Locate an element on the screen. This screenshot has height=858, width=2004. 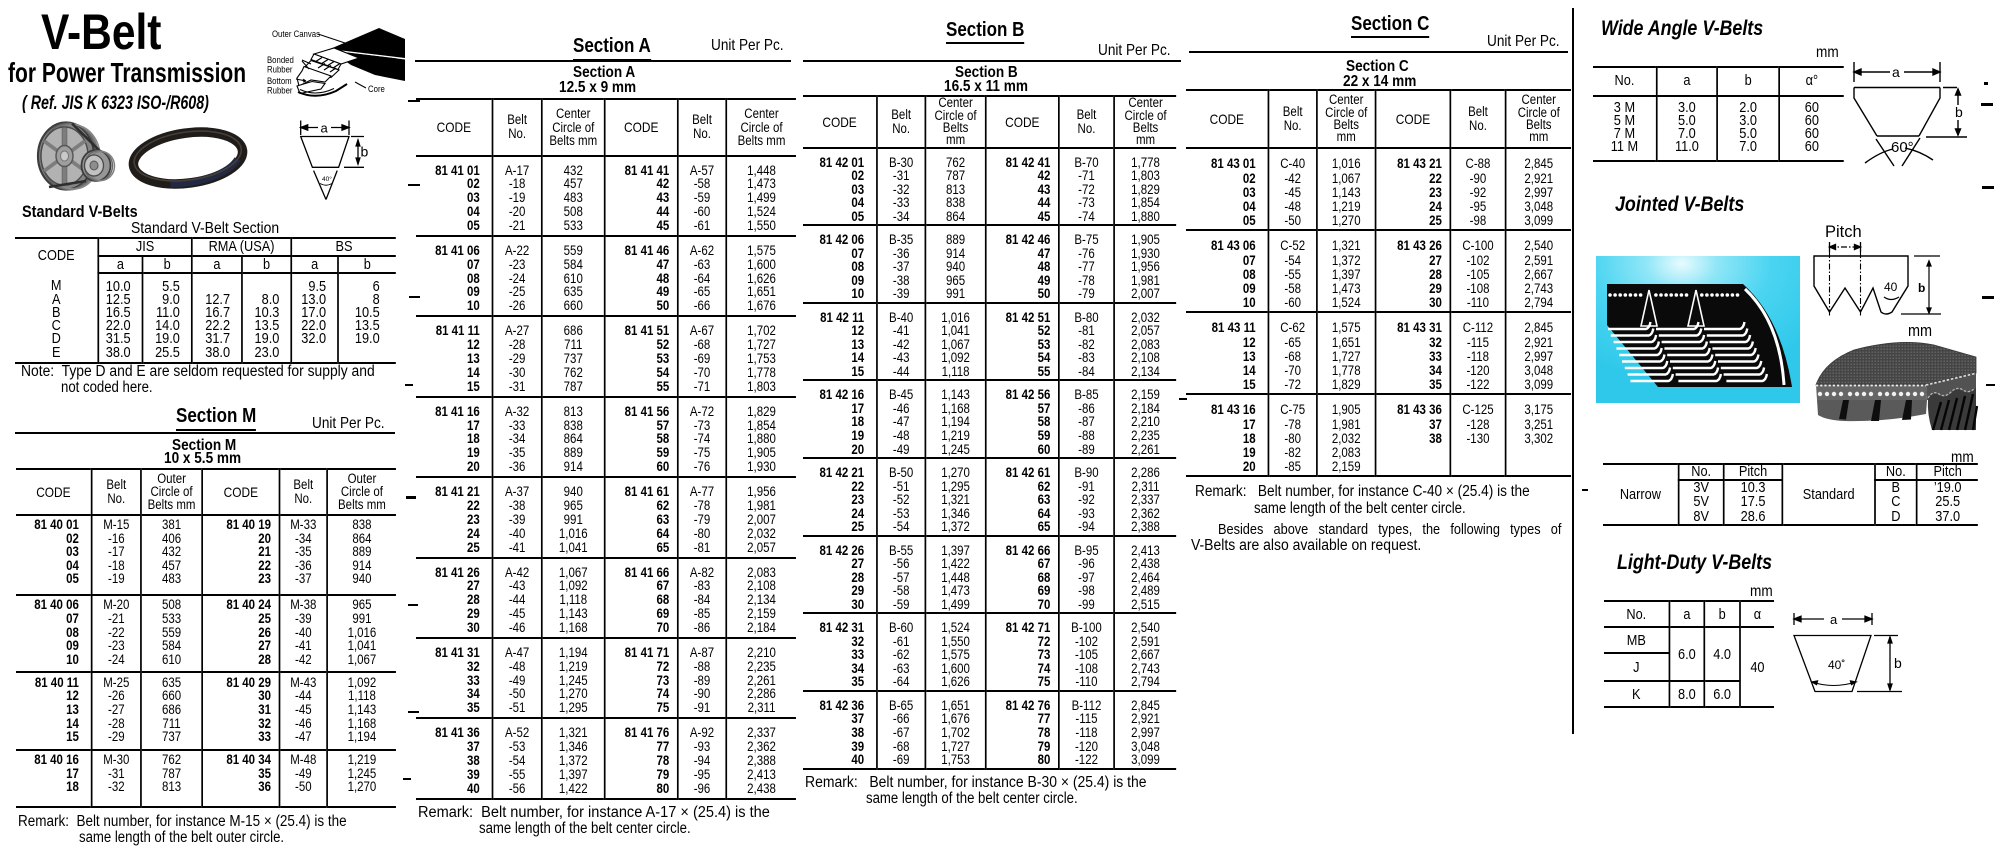
svg-text: Bonded is located at coordinates (280, 59).